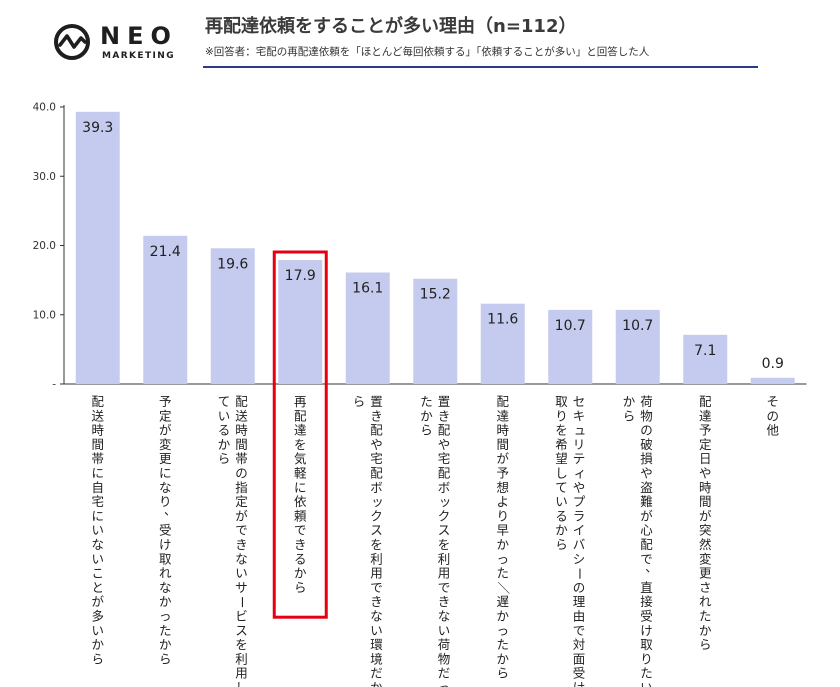  Describe the element at coordinates (139, 36) in the screenshot. I see `logo-name: NEO` at that location.